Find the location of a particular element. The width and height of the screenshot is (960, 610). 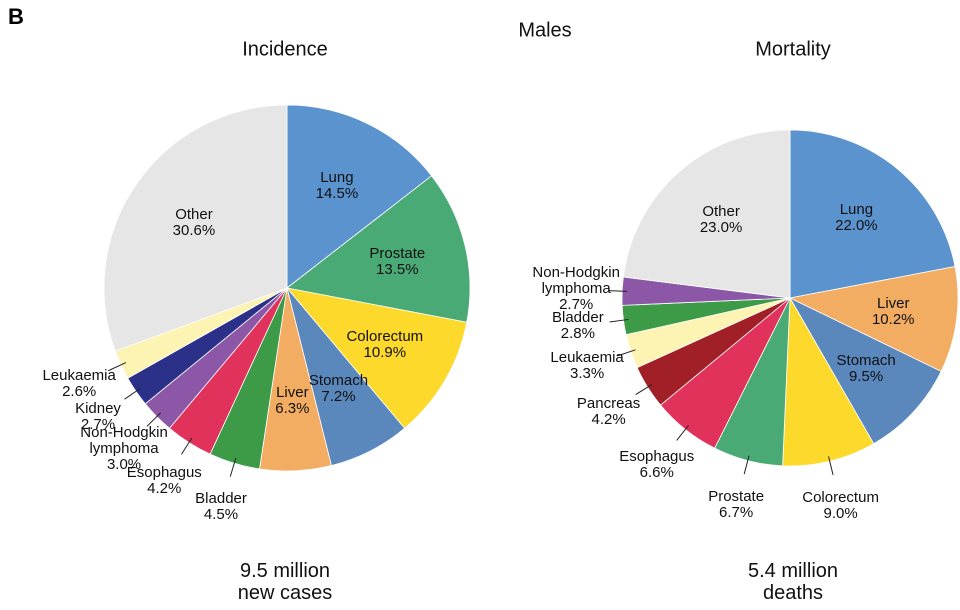

slice-label: Prostate 6.7% is located at coordinates (736, 505).